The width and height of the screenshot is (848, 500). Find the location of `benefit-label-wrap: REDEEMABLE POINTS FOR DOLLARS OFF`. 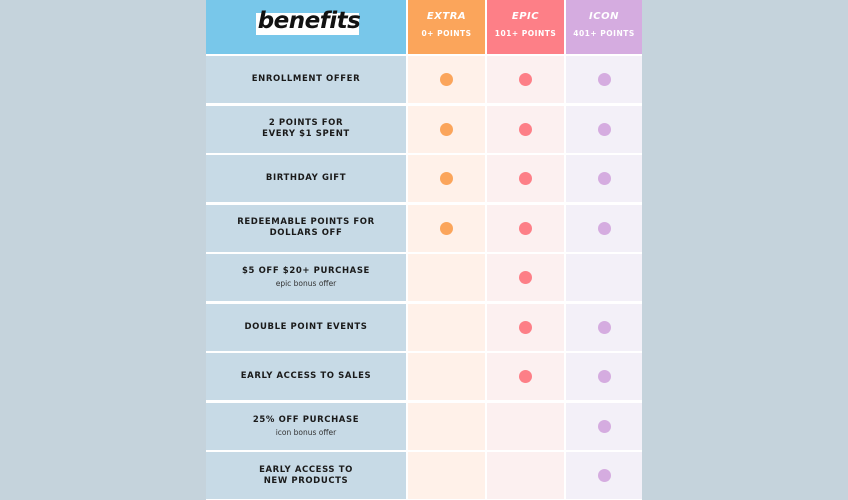

benefit-label-wrap: REDEEMABLE POINTS FOR DOLLARS OFF is located at coordinates (306, 228).